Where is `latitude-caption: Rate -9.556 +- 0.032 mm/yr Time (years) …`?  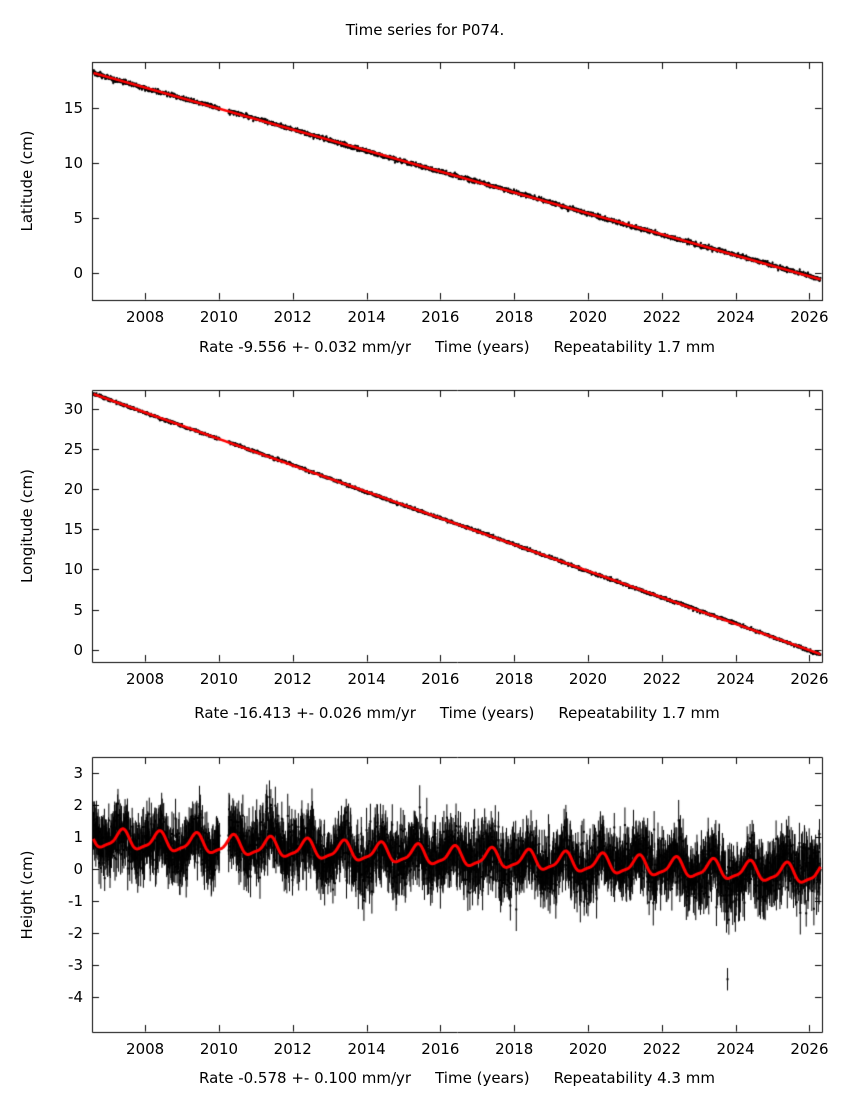
latitude-caption: Rate -9.556 +- 0.032 mm/yr Time (years) … is located at coordinates (457, 347).